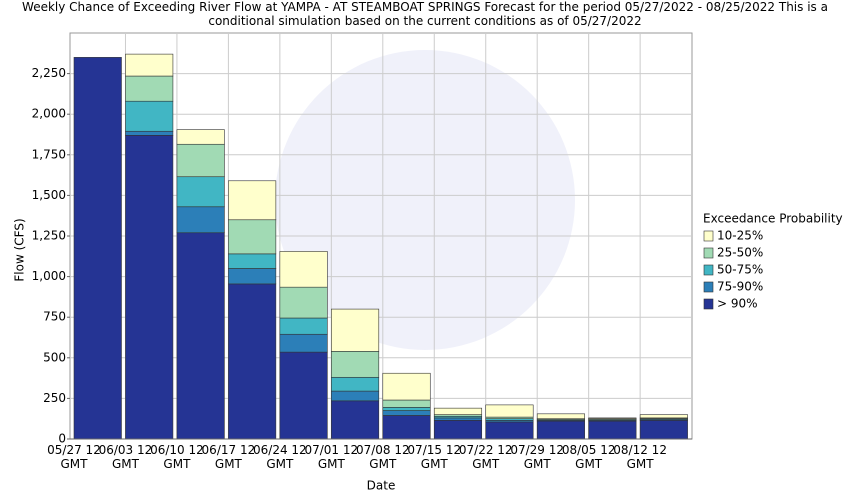  What do you see at coordinates (54, 317) in the screenshot?
I see `y-tick-label: 750` at bounding box center [54, 317].